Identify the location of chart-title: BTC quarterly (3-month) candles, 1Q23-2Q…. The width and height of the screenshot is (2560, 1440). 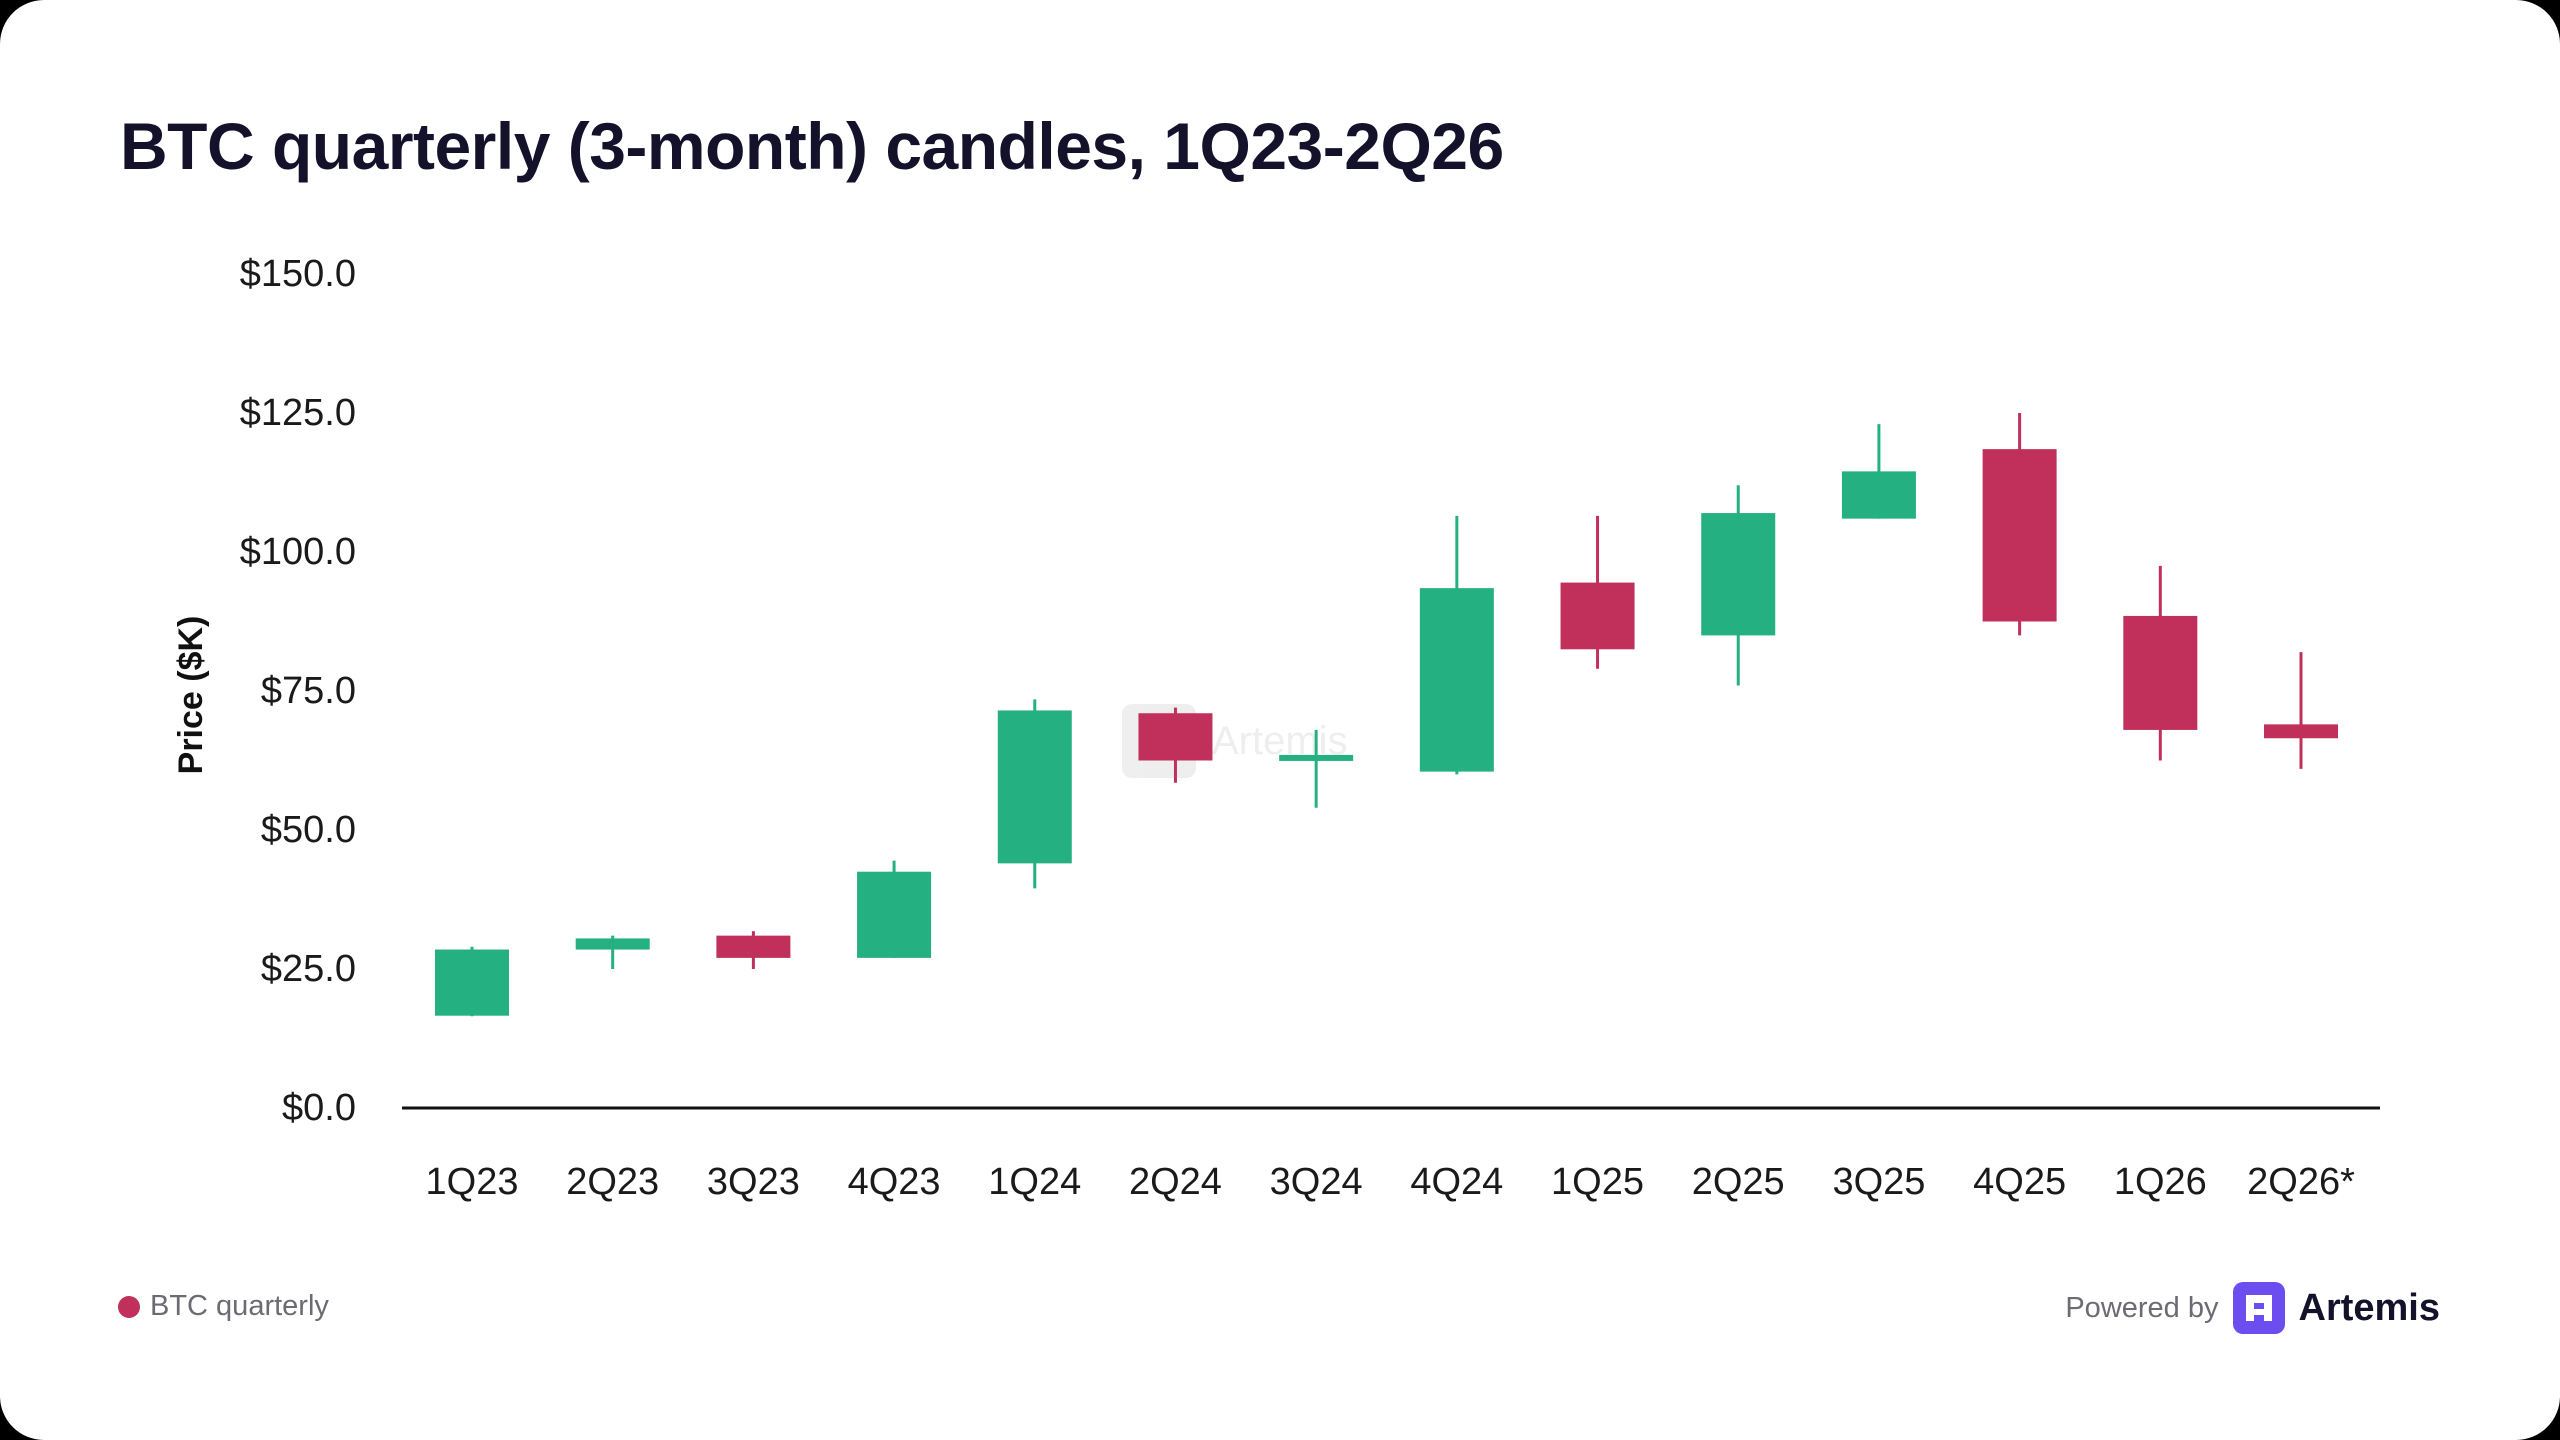
(812, 146).